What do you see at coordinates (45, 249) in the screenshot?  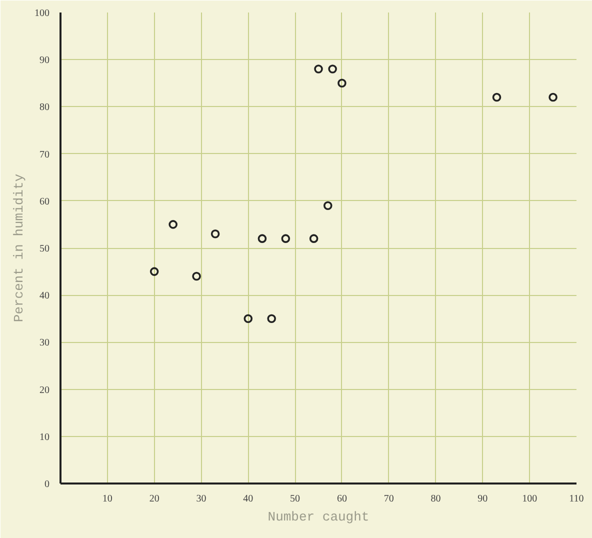 I see `y-tick-label: 50` at bounding box center [45, 249].